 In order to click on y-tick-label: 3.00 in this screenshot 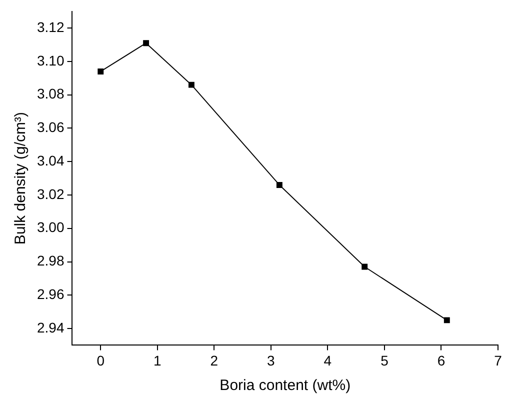, I will do `click(50, 227)`.